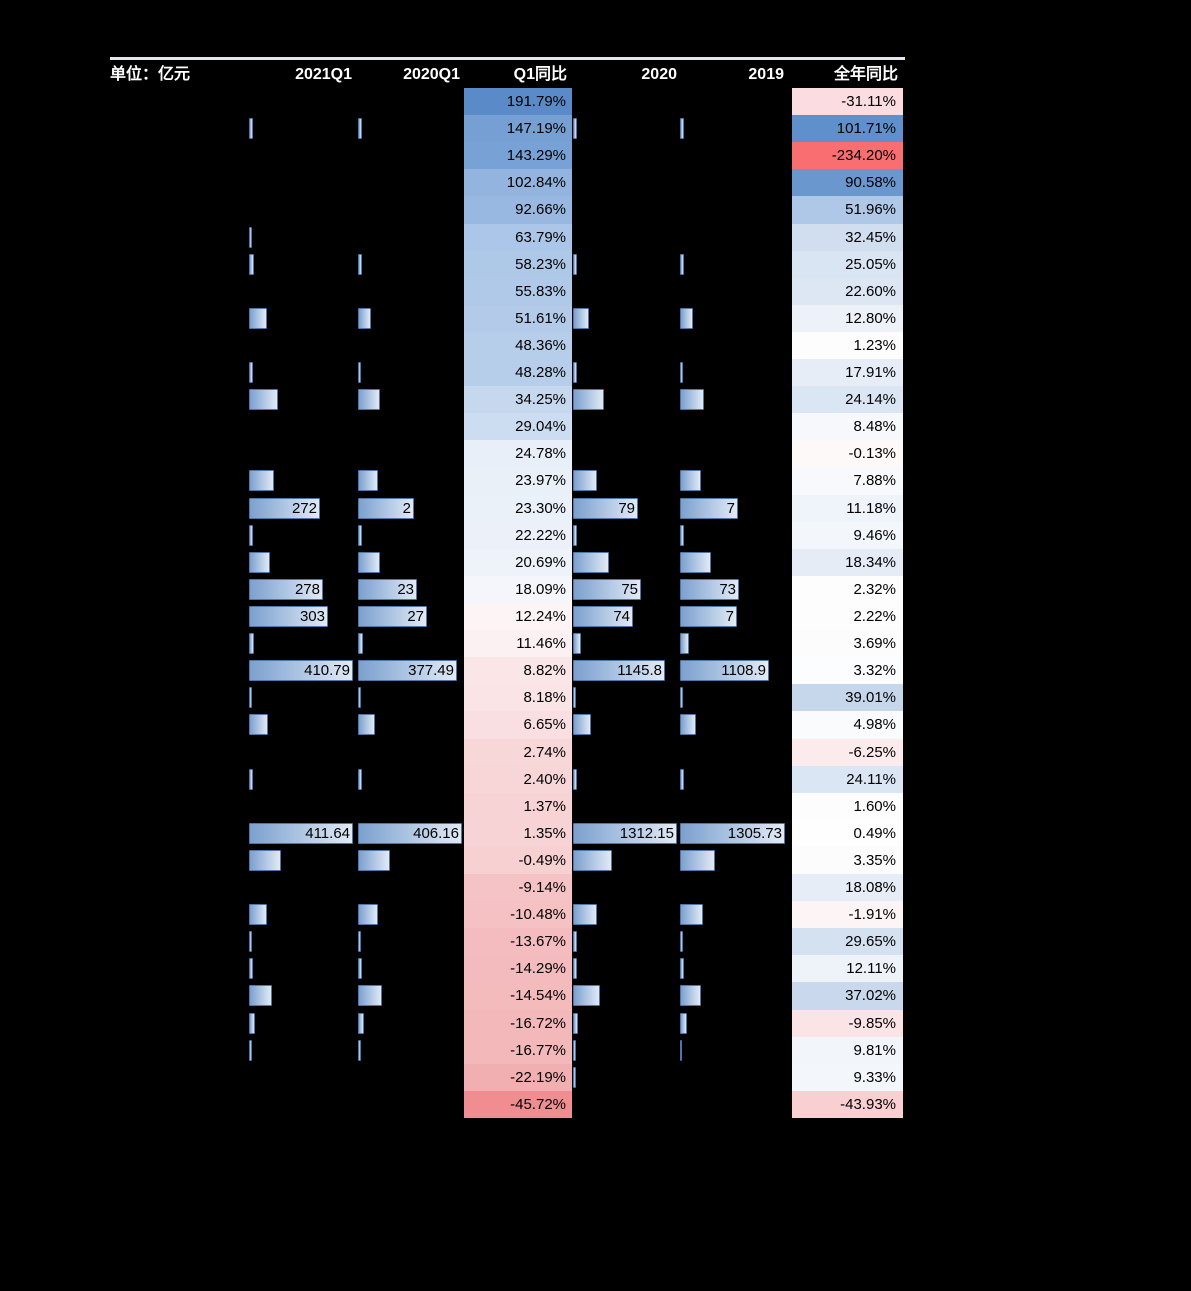 This screenshot has width=1191, height=1291. What do you see at coordinates (386, 508) in the screenshot?
I see `bar-2020q1: 2` at bounding box center [386, 508].